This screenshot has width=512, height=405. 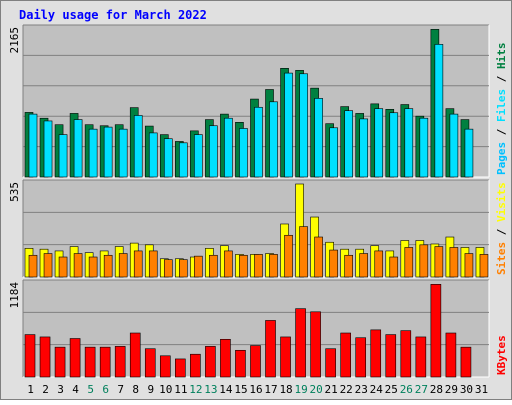 What do you see at coordinates (45, 389) in the screenshot?
I see `x-tick-label-2: 2` at bounding box center [45, 389].